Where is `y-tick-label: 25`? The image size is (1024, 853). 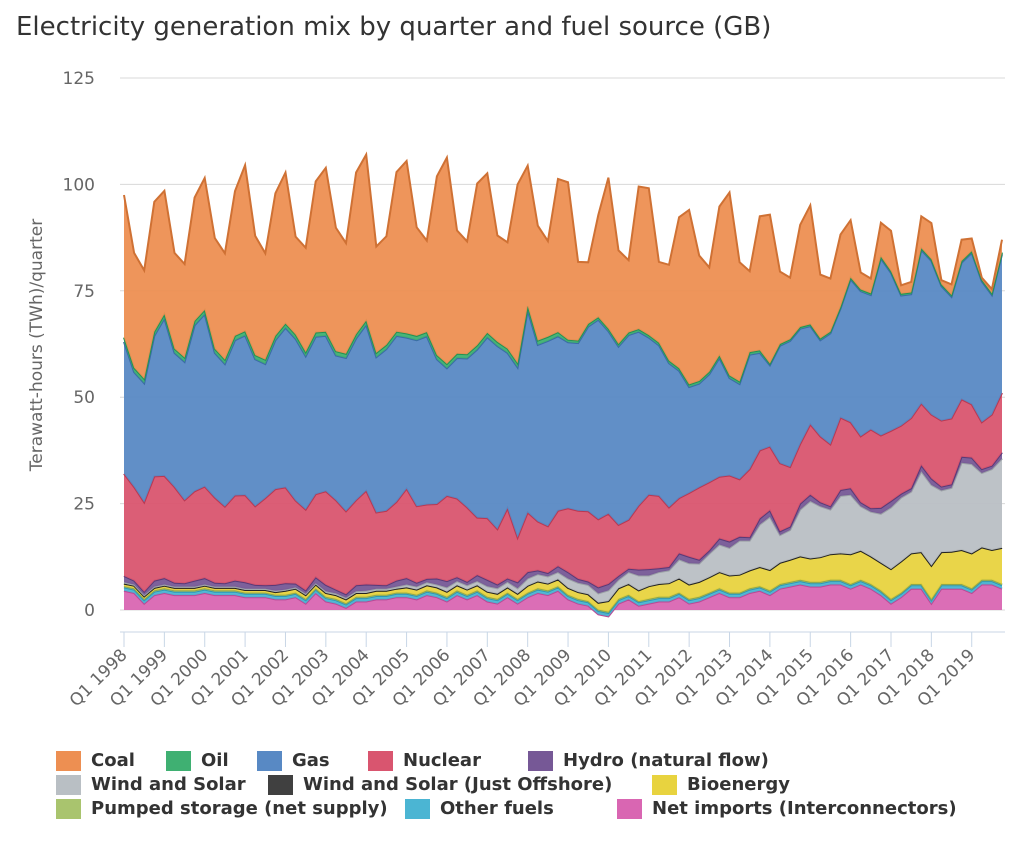
y-tick-label: 25 is located at coordinates (84, 505).